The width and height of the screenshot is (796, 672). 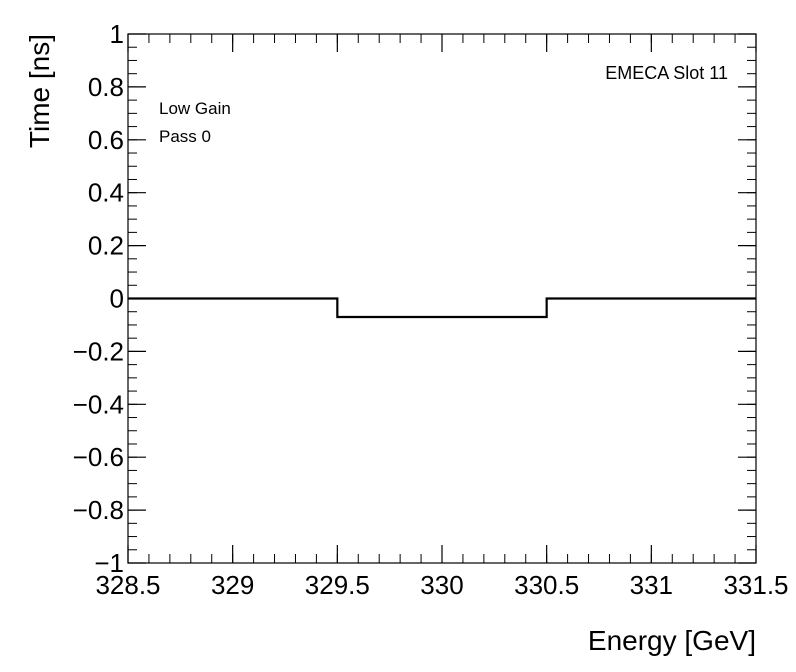 What do you see at coordinates (127, 585) in the screenshot?
I see `x-tick-label: 328.5` at bounding box center [127, 585].